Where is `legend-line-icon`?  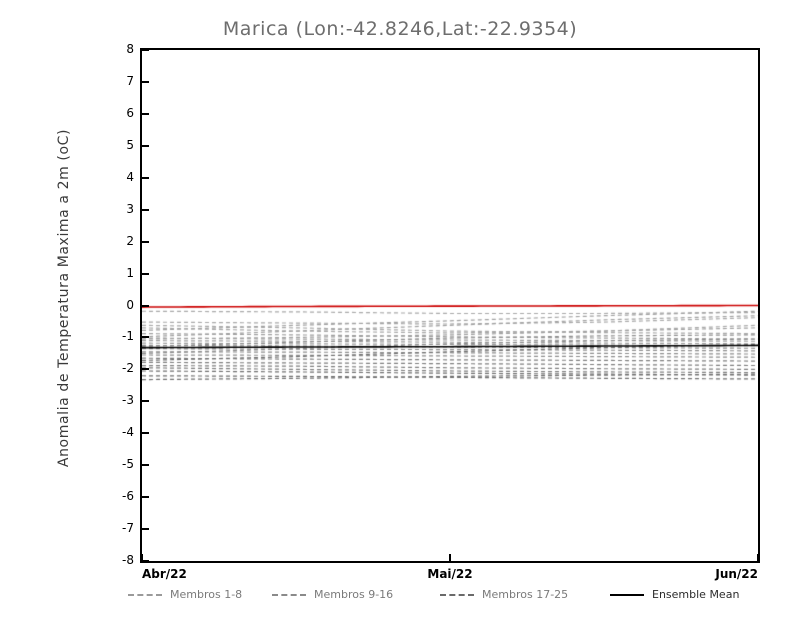 legend-line-icon is located at coordinates (627, 595).